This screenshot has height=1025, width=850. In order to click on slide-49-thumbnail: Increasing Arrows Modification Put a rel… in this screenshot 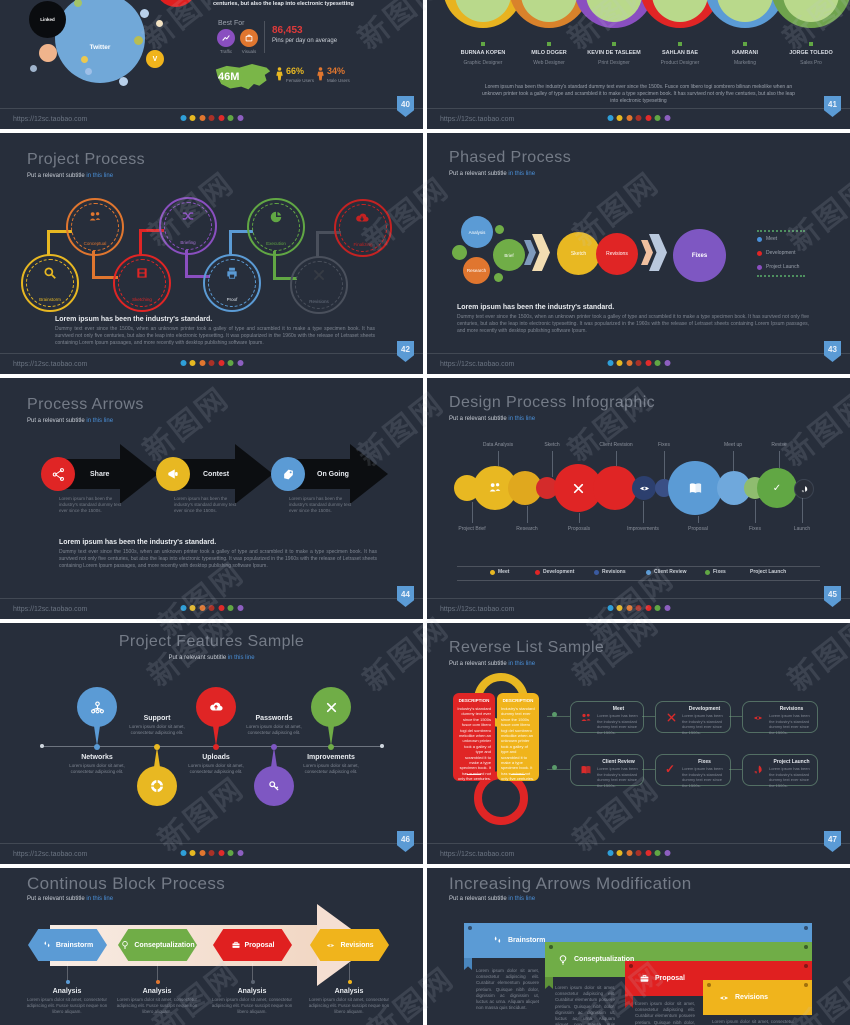, I will do `click(638, 946)`.